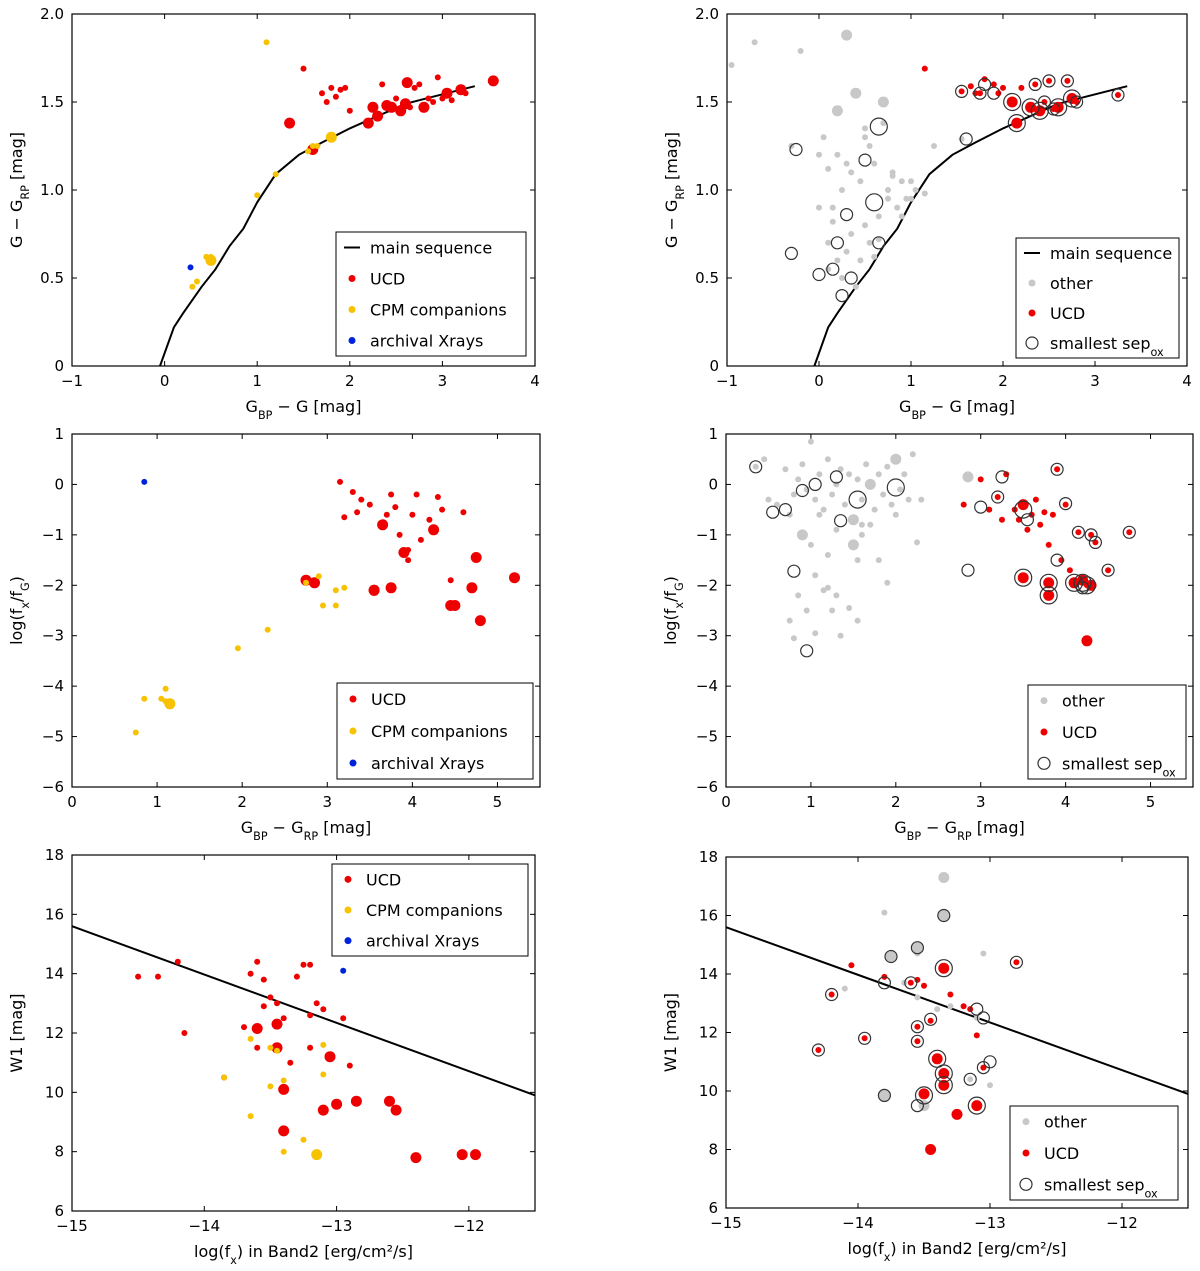 The image size is (1200, 1271). Describe the element at coordinates (819, 381) in the screenshot. I see `x-tick-label: 0` at that location.